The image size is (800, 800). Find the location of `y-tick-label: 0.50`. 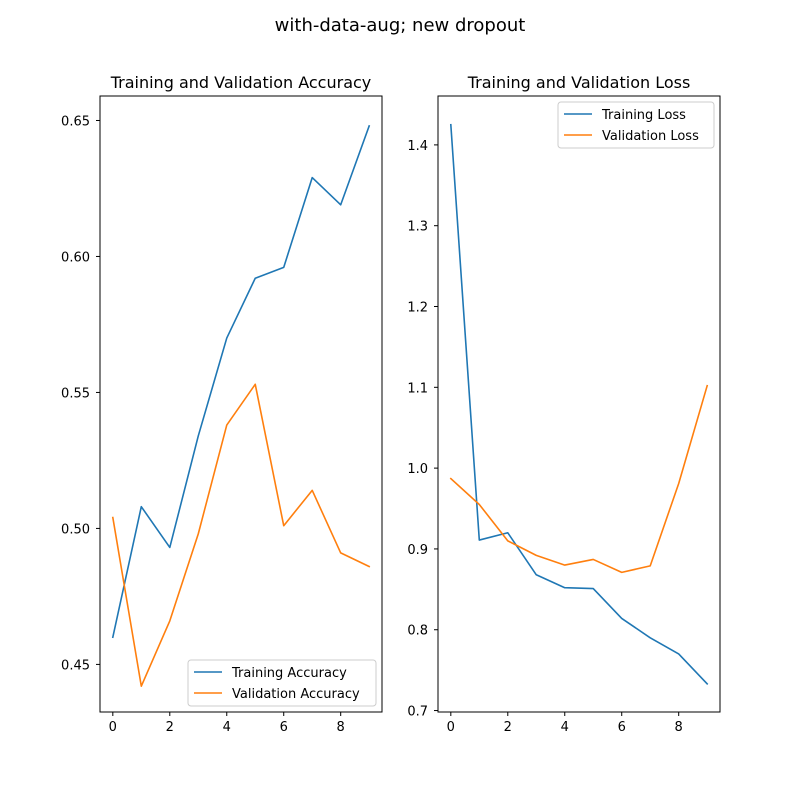

y-tick-label: 0.50 is located at coordinates (75, 529).